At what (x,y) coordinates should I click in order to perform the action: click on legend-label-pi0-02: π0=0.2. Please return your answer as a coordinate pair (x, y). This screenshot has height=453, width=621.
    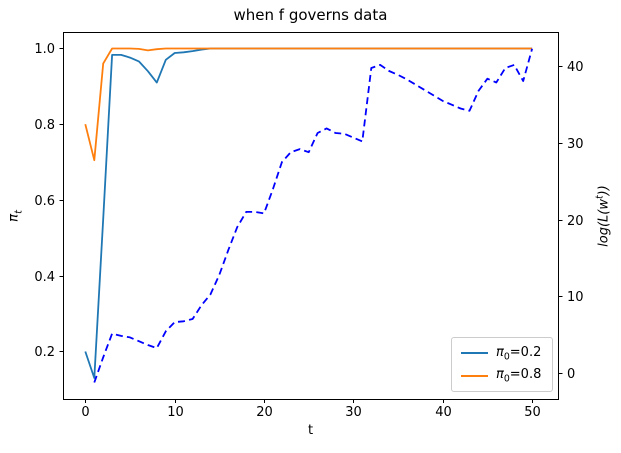
    Looking at the image, I should click on (518, 354).